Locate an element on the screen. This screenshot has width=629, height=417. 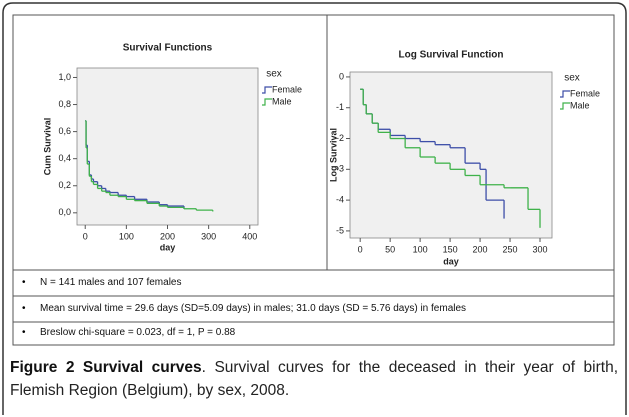
chart-title: Survival Functions is located at coordinates (168, 48).